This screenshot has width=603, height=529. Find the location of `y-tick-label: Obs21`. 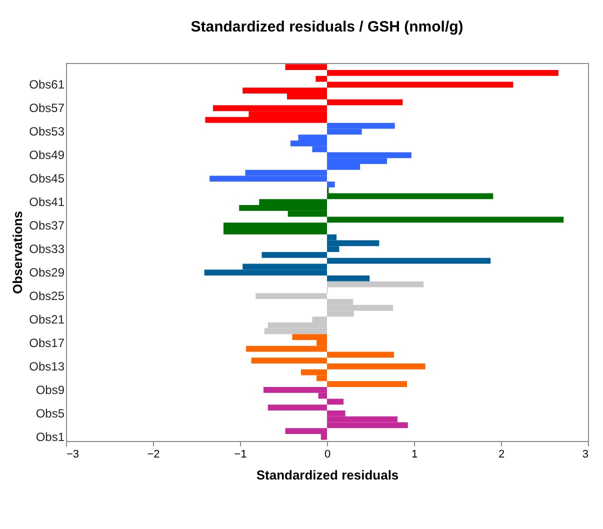

y-tick-label: Obs21 is located at coordinates (47, 319).